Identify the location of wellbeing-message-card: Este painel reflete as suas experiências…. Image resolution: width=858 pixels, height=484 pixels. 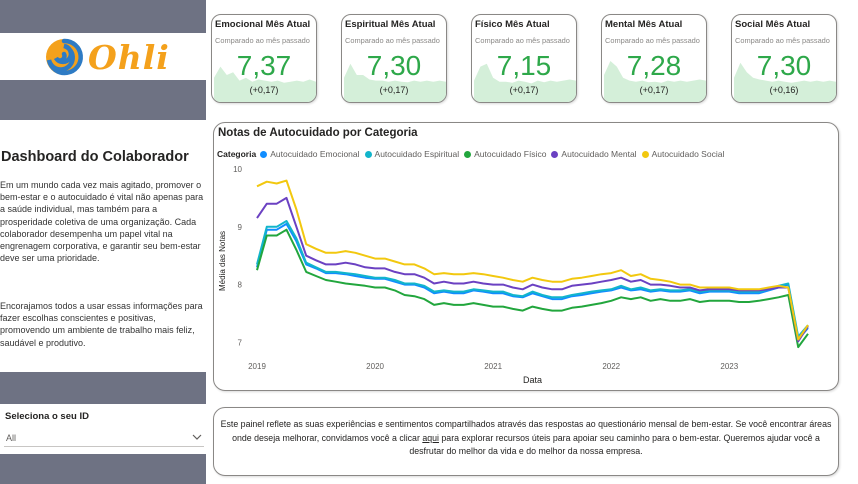
(526, 441).